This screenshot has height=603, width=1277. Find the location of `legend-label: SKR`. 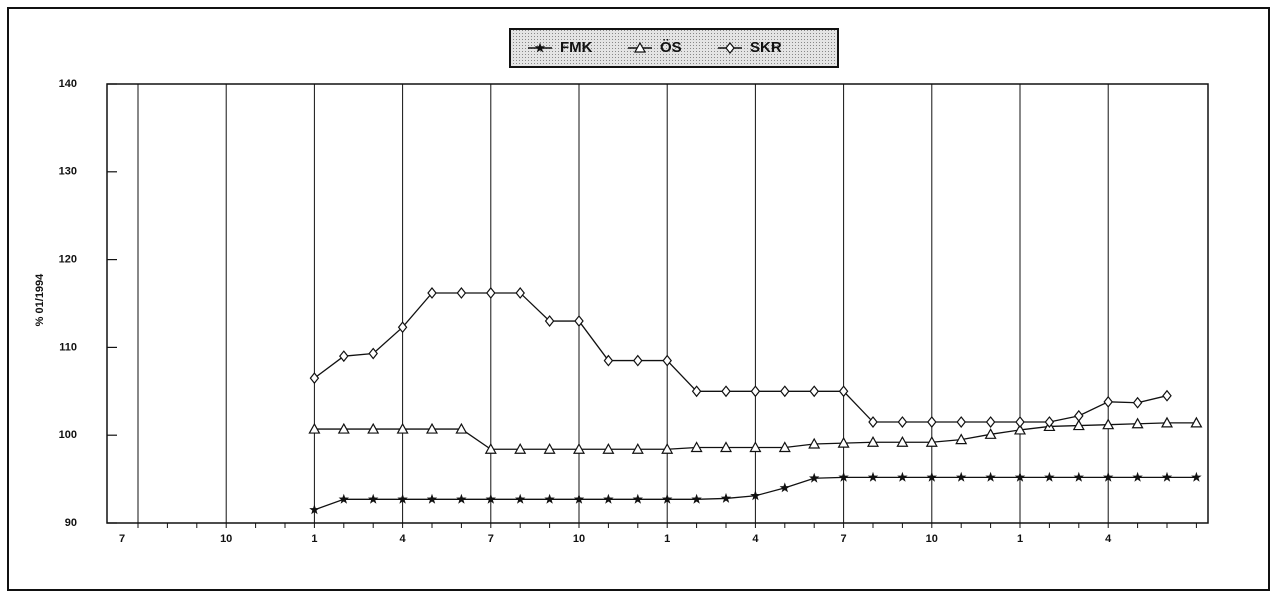

legend-label: SKR is located at coordinates (766, 47).